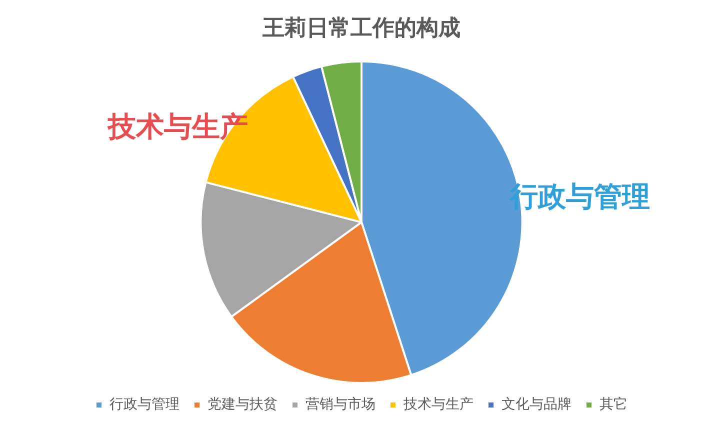  Describe the element at coordinates (243, 404) in the screenshot. I see `legend-label: 党建与扶贫` at that location.